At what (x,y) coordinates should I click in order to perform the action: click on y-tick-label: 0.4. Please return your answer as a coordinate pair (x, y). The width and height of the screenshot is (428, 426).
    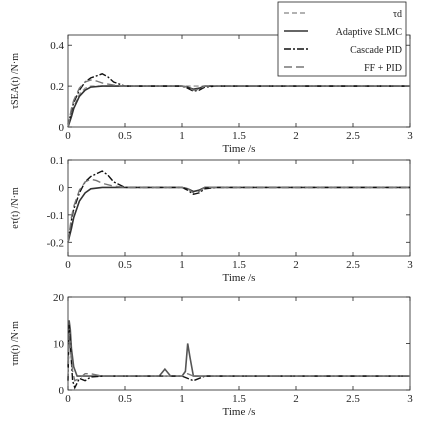
    Looking at the image, I should click on (57, 46).